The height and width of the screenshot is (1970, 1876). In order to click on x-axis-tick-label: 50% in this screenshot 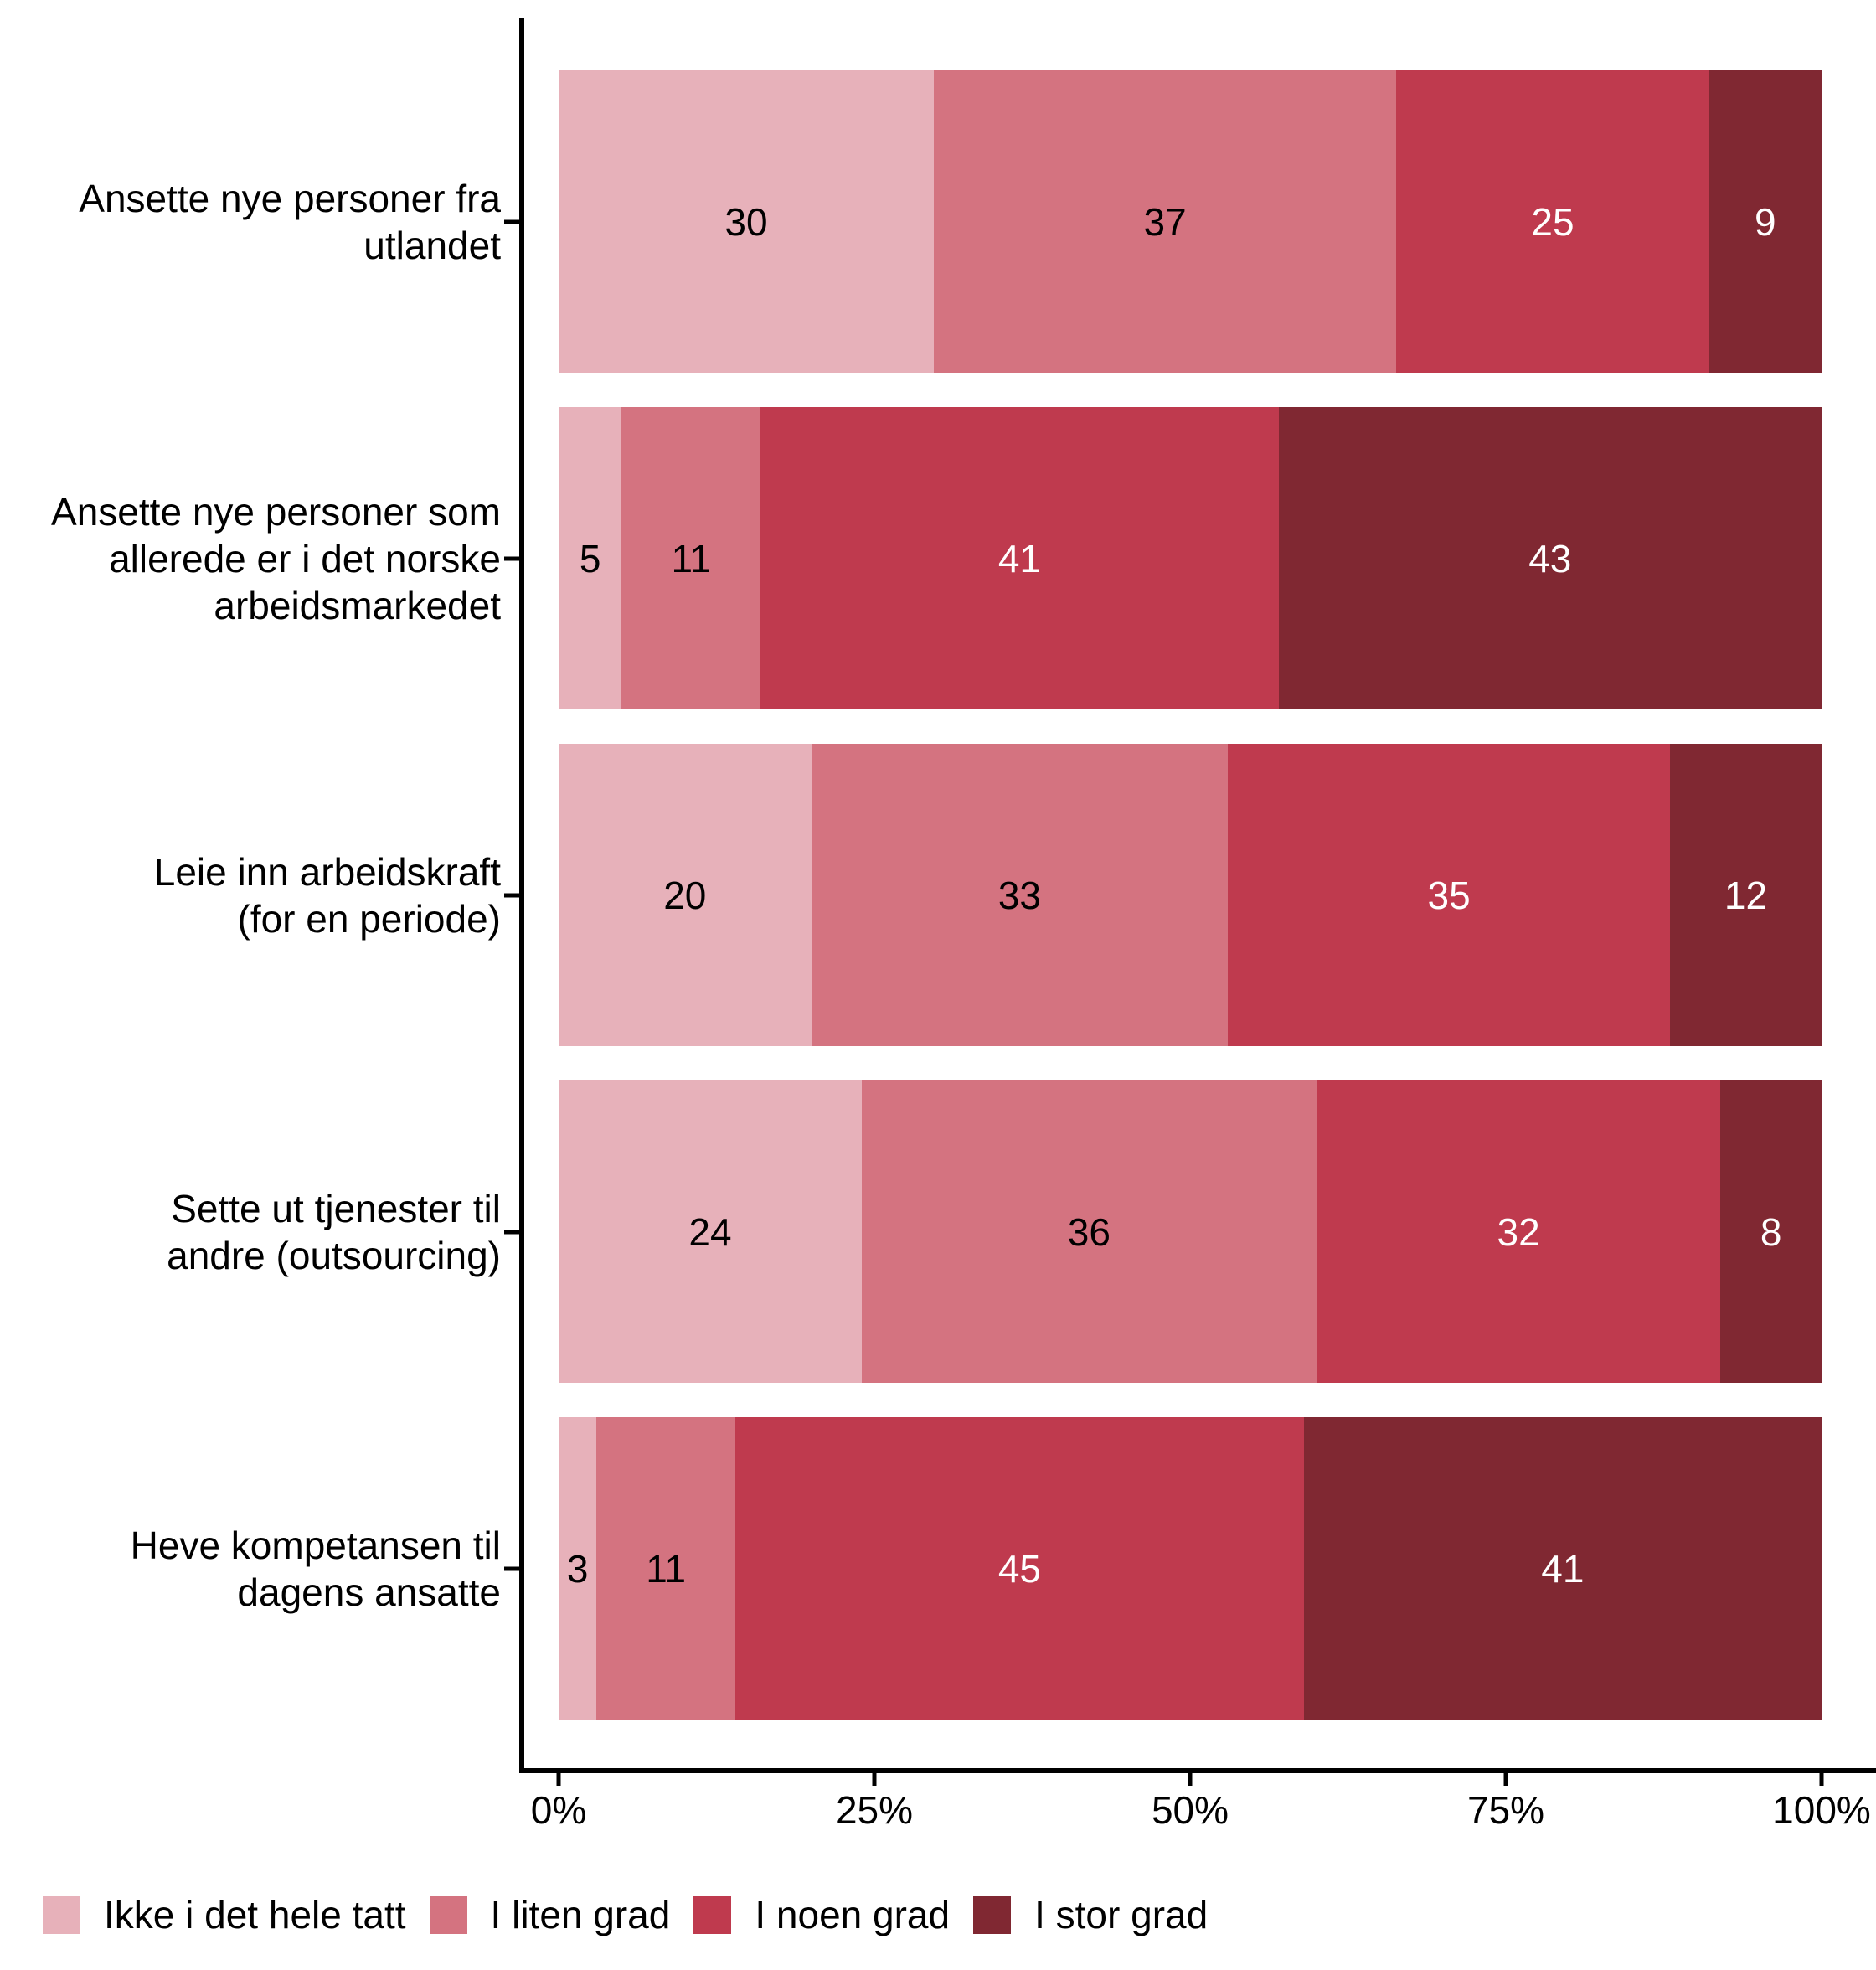, I will do `click(1190, 1810)`.